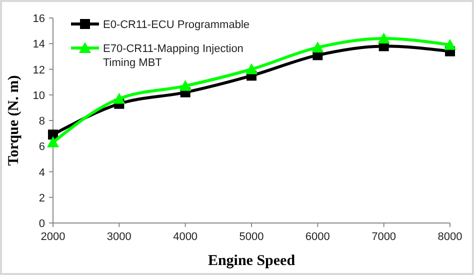 The image size is (474, 275). Describe the element at coordinates (384, 237) in the screenshot. I see `x-tick-label: 7000` at that location.